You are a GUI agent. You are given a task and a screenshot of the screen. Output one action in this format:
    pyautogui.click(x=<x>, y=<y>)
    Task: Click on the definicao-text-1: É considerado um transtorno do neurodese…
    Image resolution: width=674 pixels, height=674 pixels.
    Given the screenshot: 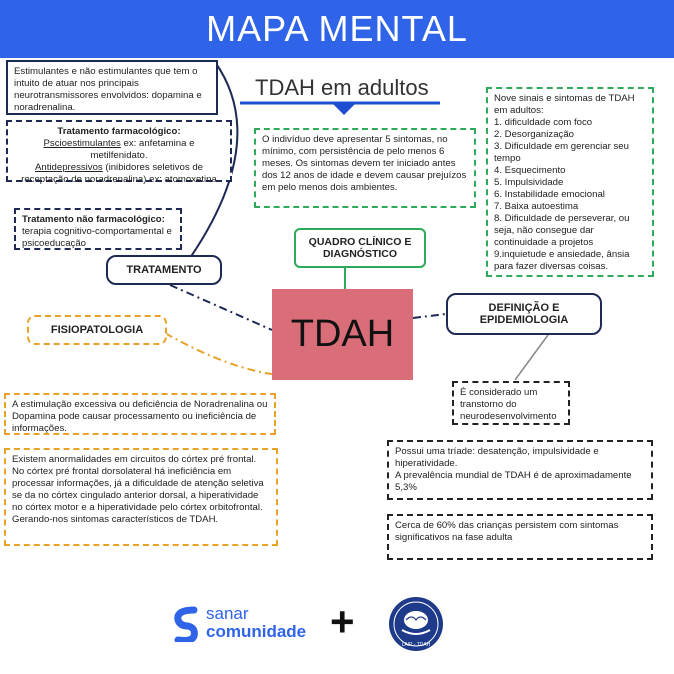 What is the action you would take?
    pyautogui.click(x=508, y=404)
    